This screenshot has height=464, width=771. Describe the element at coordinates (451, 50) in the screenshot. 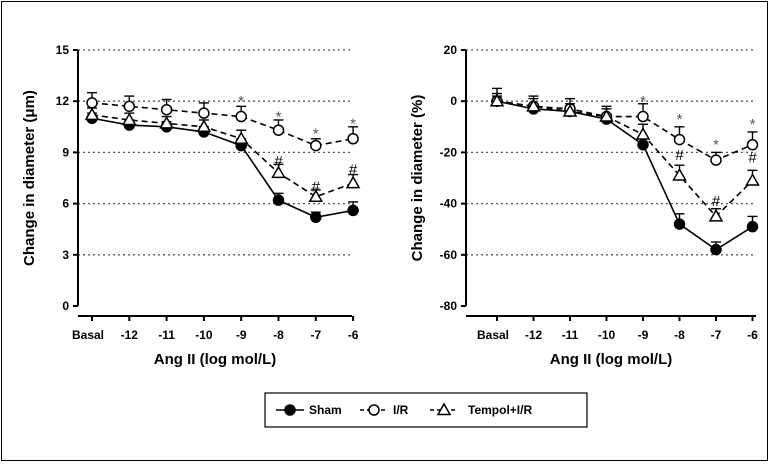

I see `y-tick-label: 20` at that location.